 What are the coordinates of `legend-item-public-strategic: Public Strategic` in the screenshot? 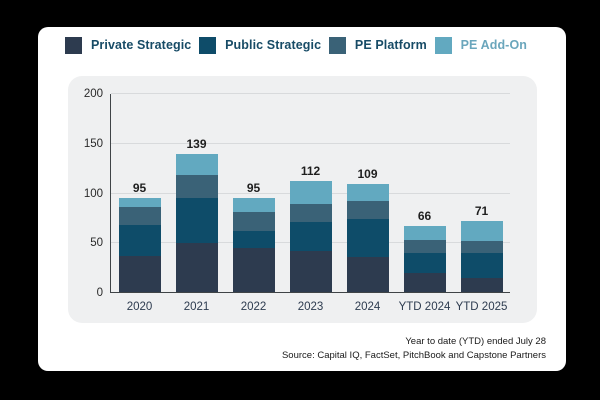 It's located at (260, 45).